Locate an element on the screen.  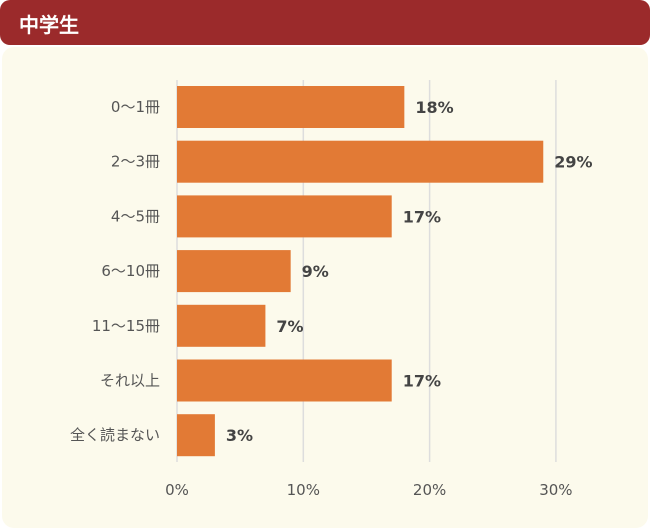
category-label: 0〜1冊 is located at coordinates (135, 107).